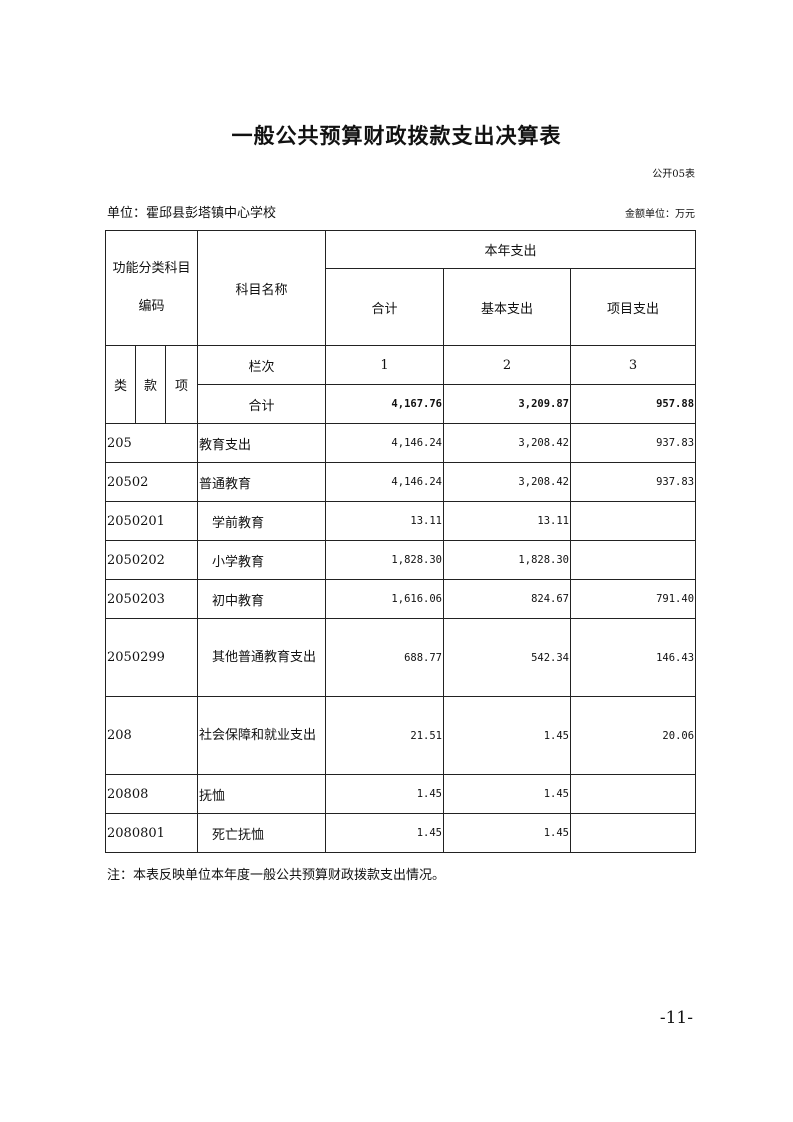 The image size is (793, 1122). I want to click on sum-name: 合计, so click(261, 404).